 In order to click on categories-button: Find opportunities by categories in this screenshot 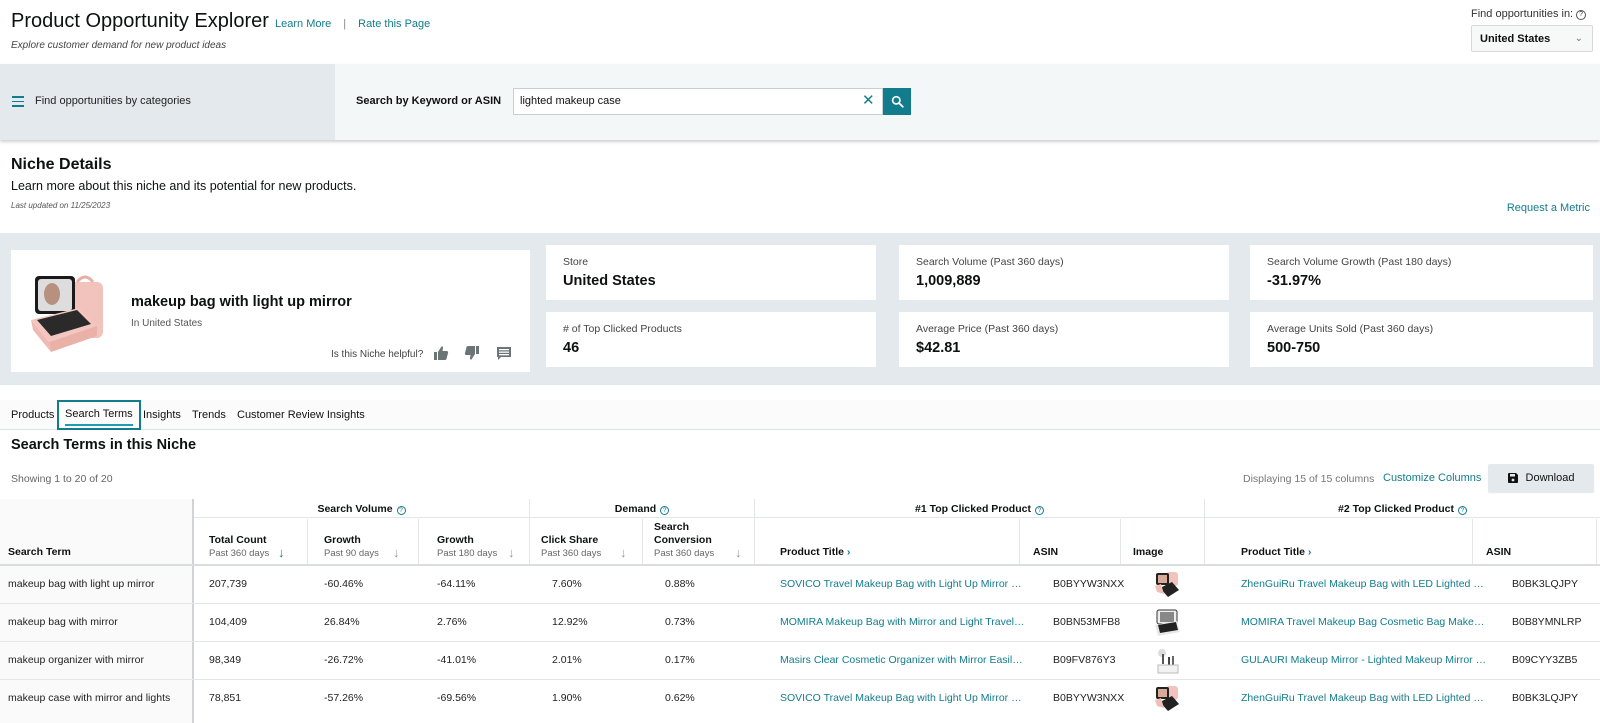, I will do `click(167, 102)`.